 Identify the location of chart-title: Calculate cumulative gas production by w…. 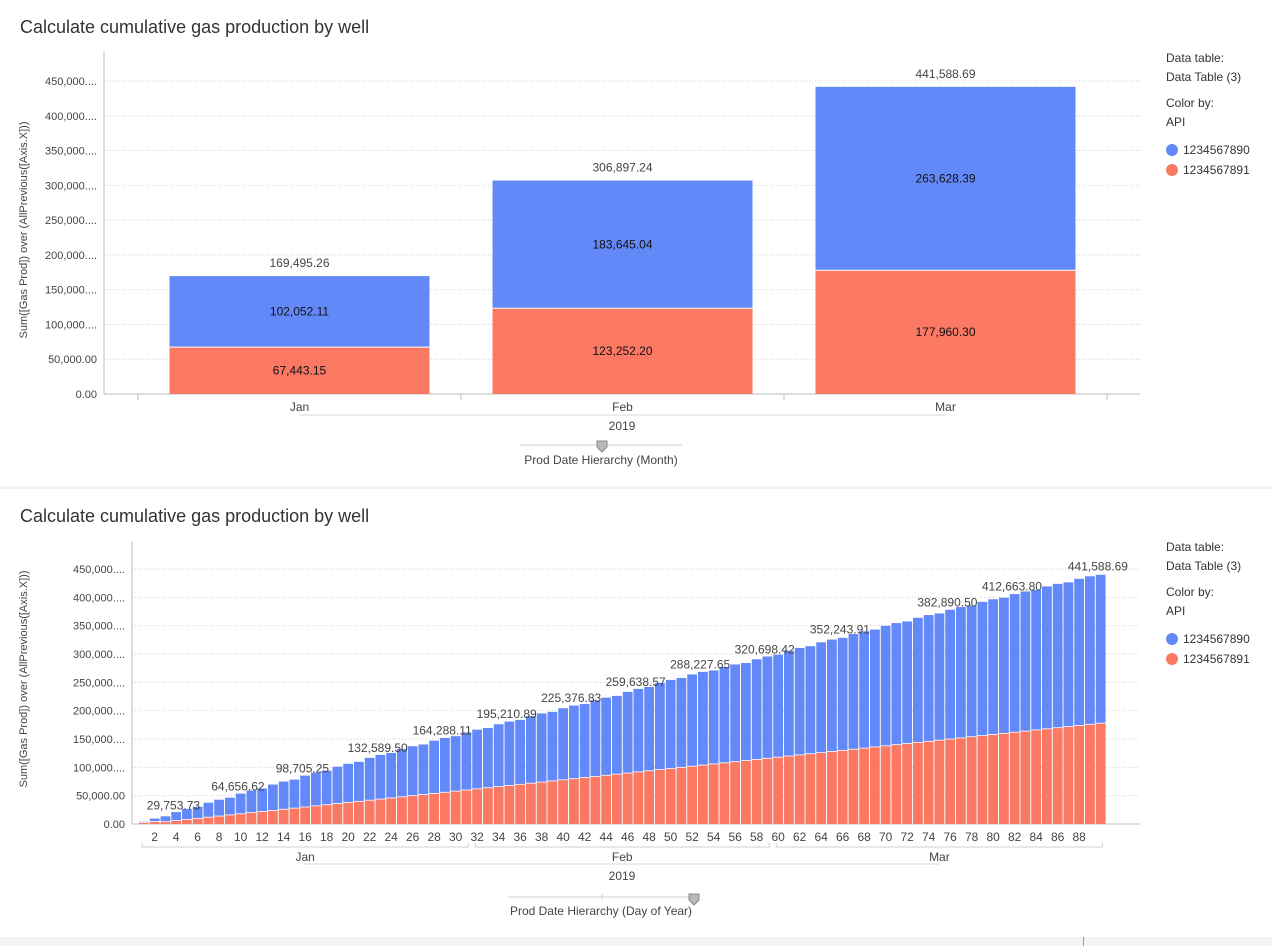
(195, 516).